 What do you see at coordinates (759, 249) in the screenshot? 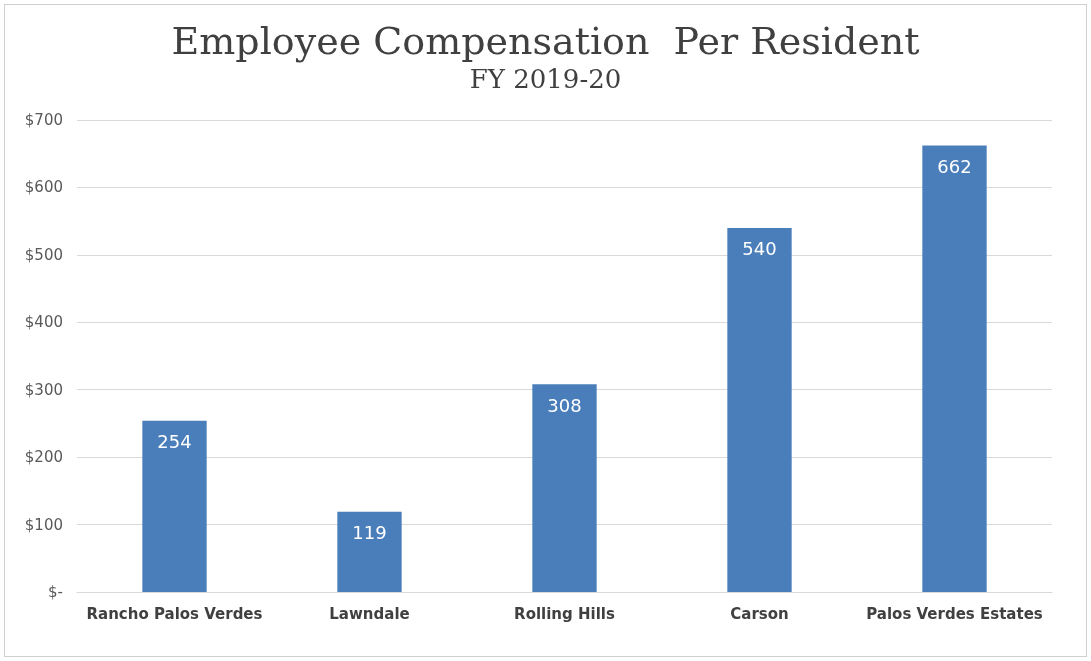
I see `data-label: 540` at bounding box center [759, 249].